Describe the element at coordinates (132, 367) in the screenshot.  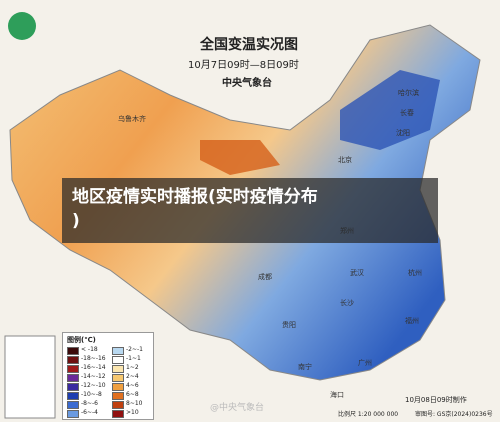
I see `legend-label: 1~2` at that location.